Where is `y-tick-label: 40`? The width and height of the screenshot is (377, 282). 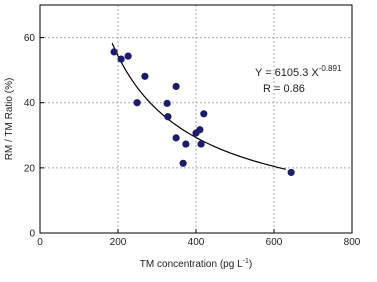 y-tick-label: 40 is located at coordinates (30, 103).